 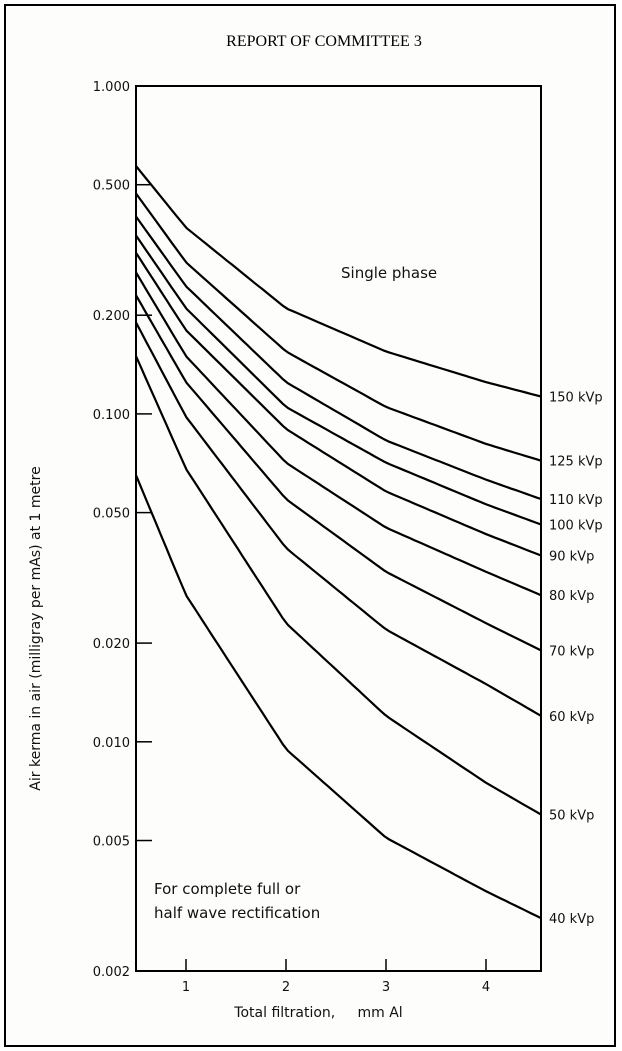 I want to click on series-label: 100 kVp, so click(x=576, y=525).